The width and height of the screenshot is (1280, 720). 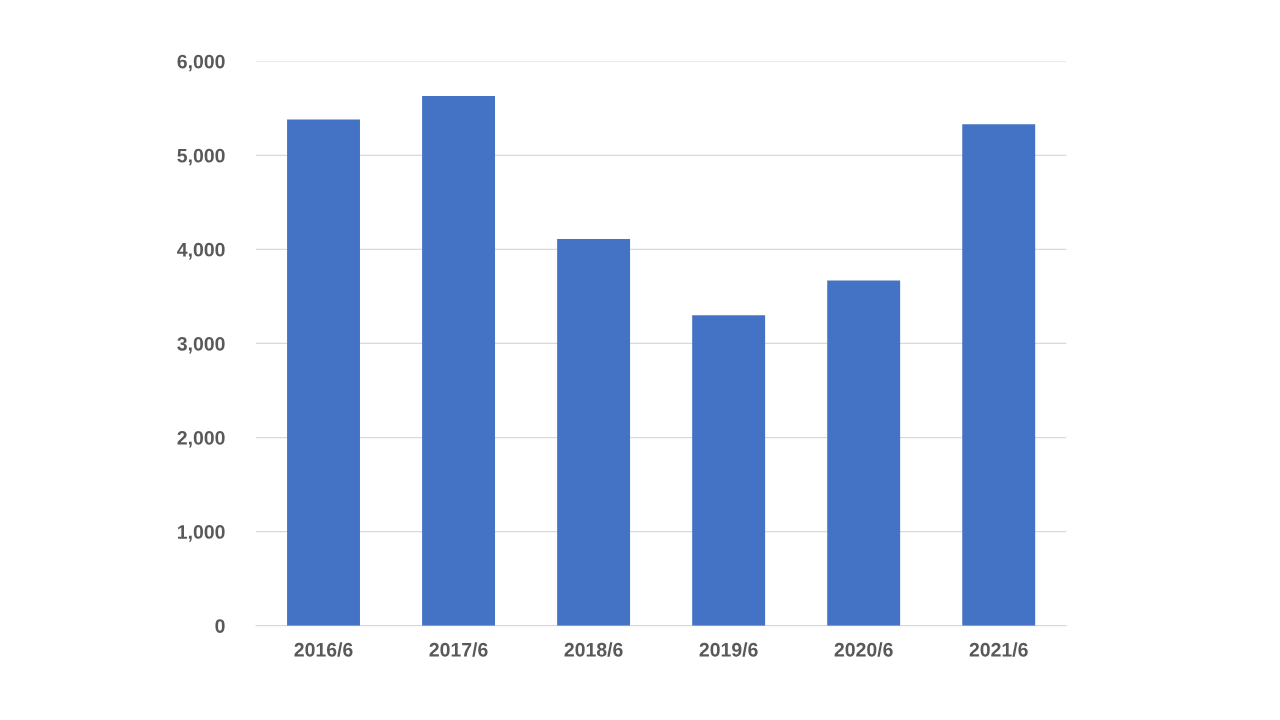 What do you see at coordinates (323, 649) in the screenshot?
I see `x-tick-label: 2016/6` at bounding box center [323, 649].